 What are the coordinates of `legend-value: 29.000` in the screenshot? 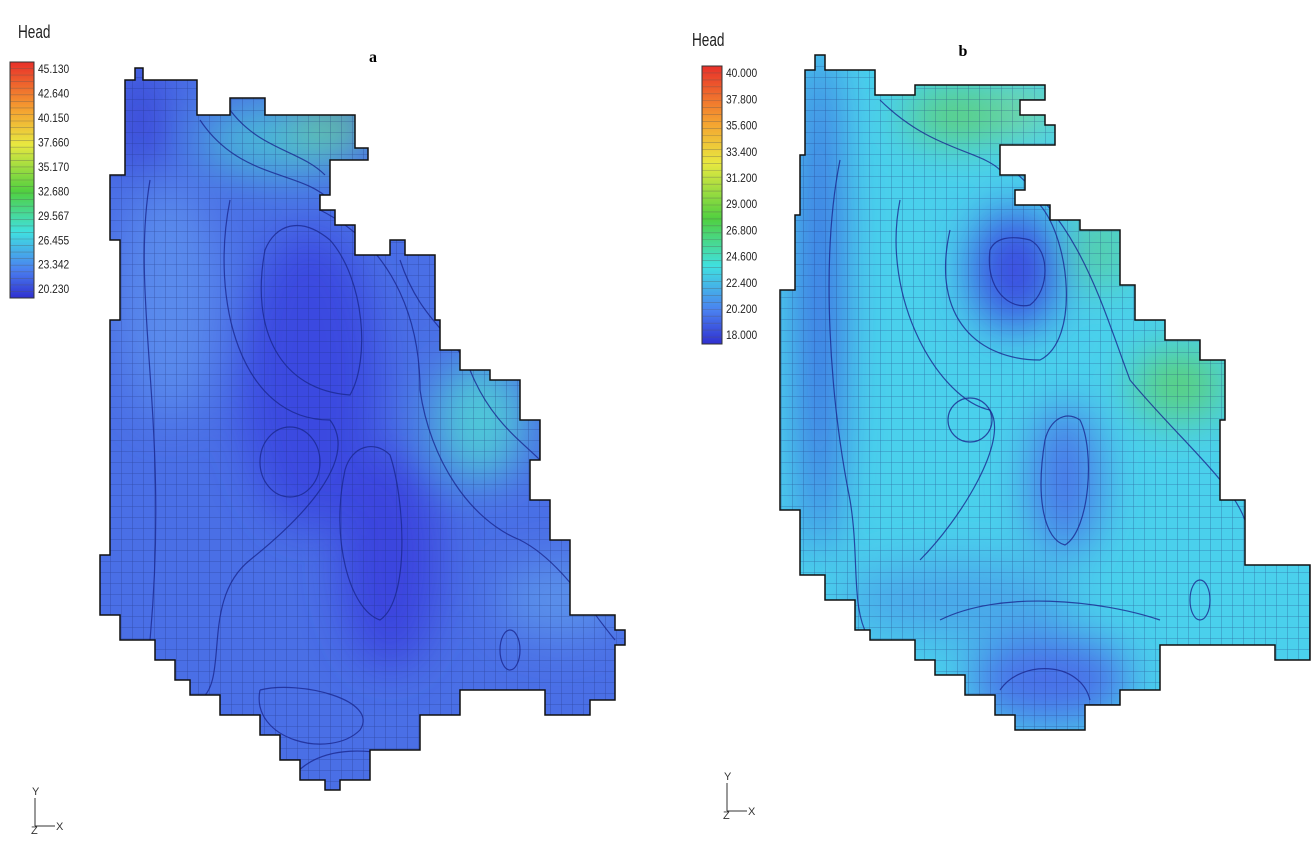 It's located at (741, 204).